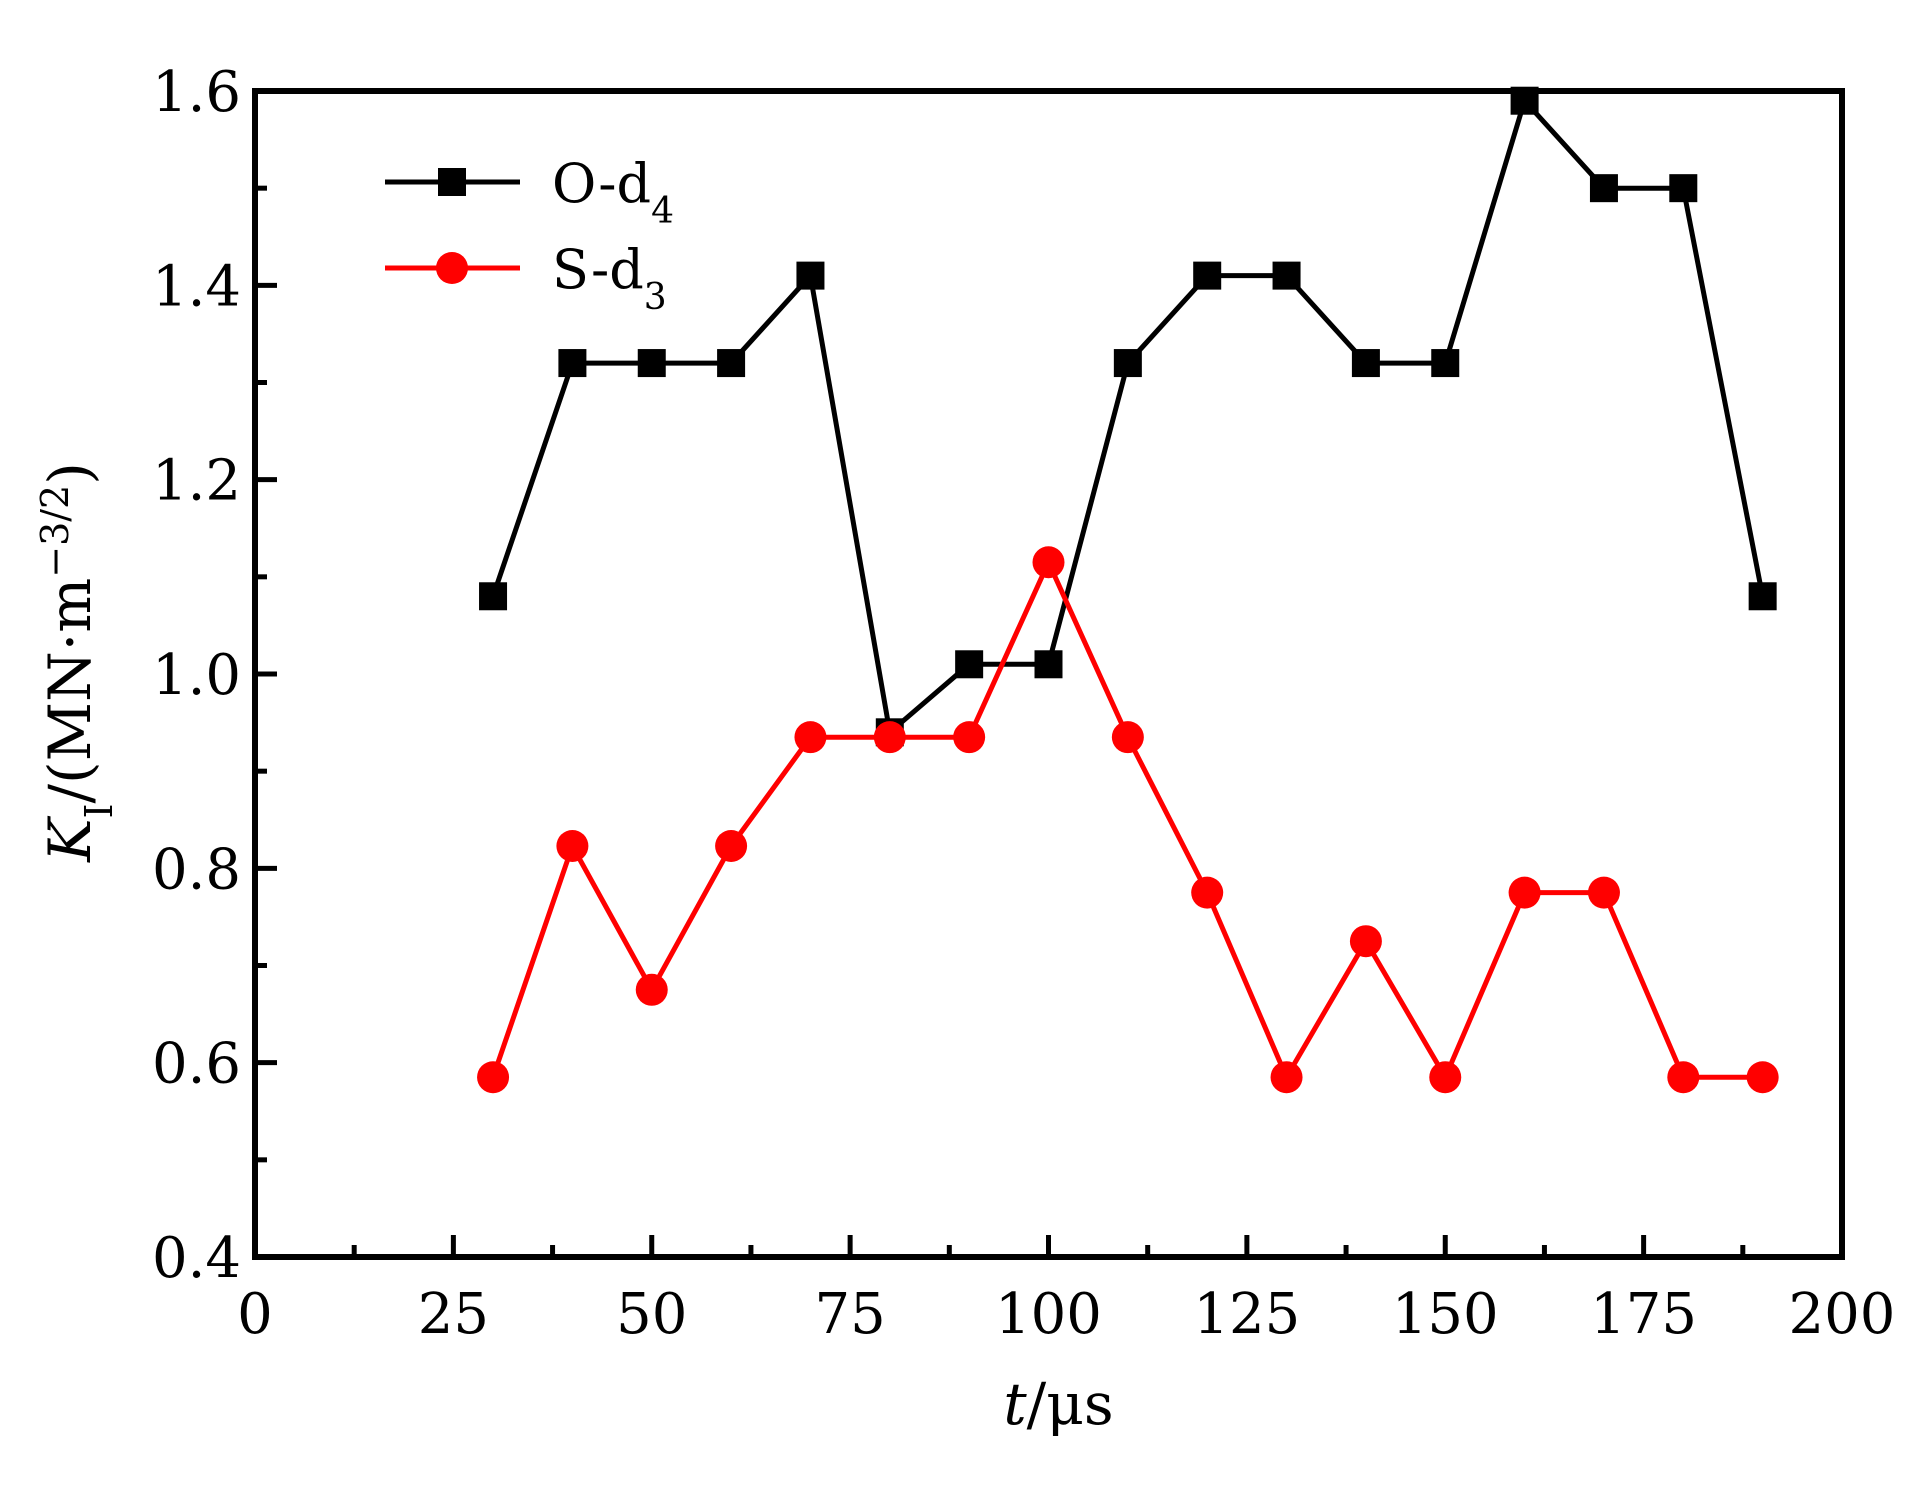 The height and width of the screenshot is (1493, 1923). I want to click on y-tick-label: 1.0, so click(196, 675).